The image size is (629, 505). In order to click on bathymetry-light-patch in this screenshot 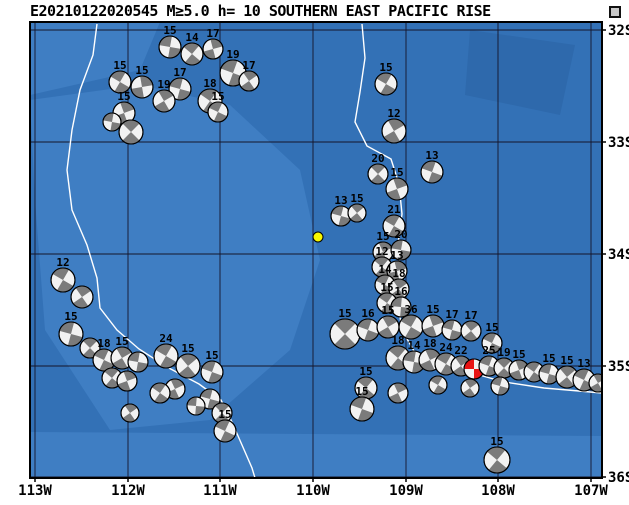, I will do `click(95, 58)`.